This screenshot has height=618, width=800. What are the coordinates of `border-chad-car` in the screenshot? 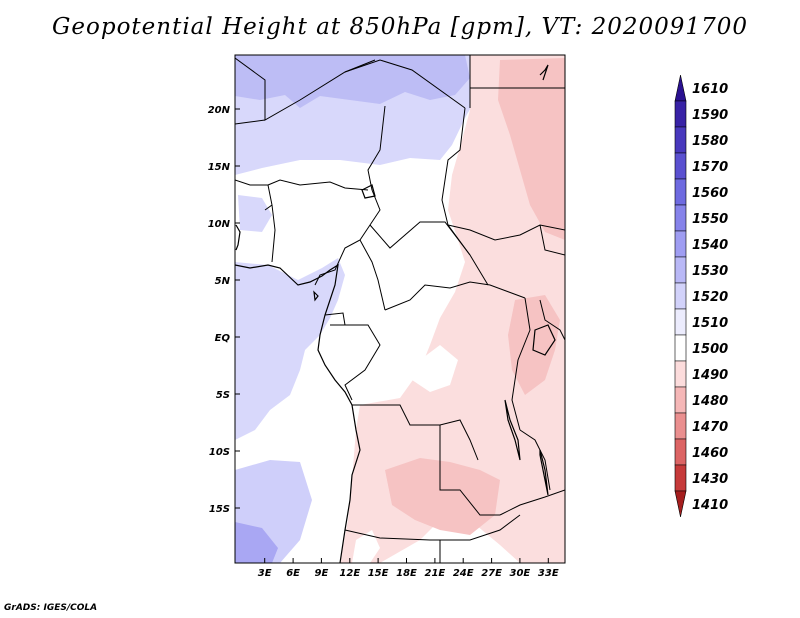 It's located at (420, 238).